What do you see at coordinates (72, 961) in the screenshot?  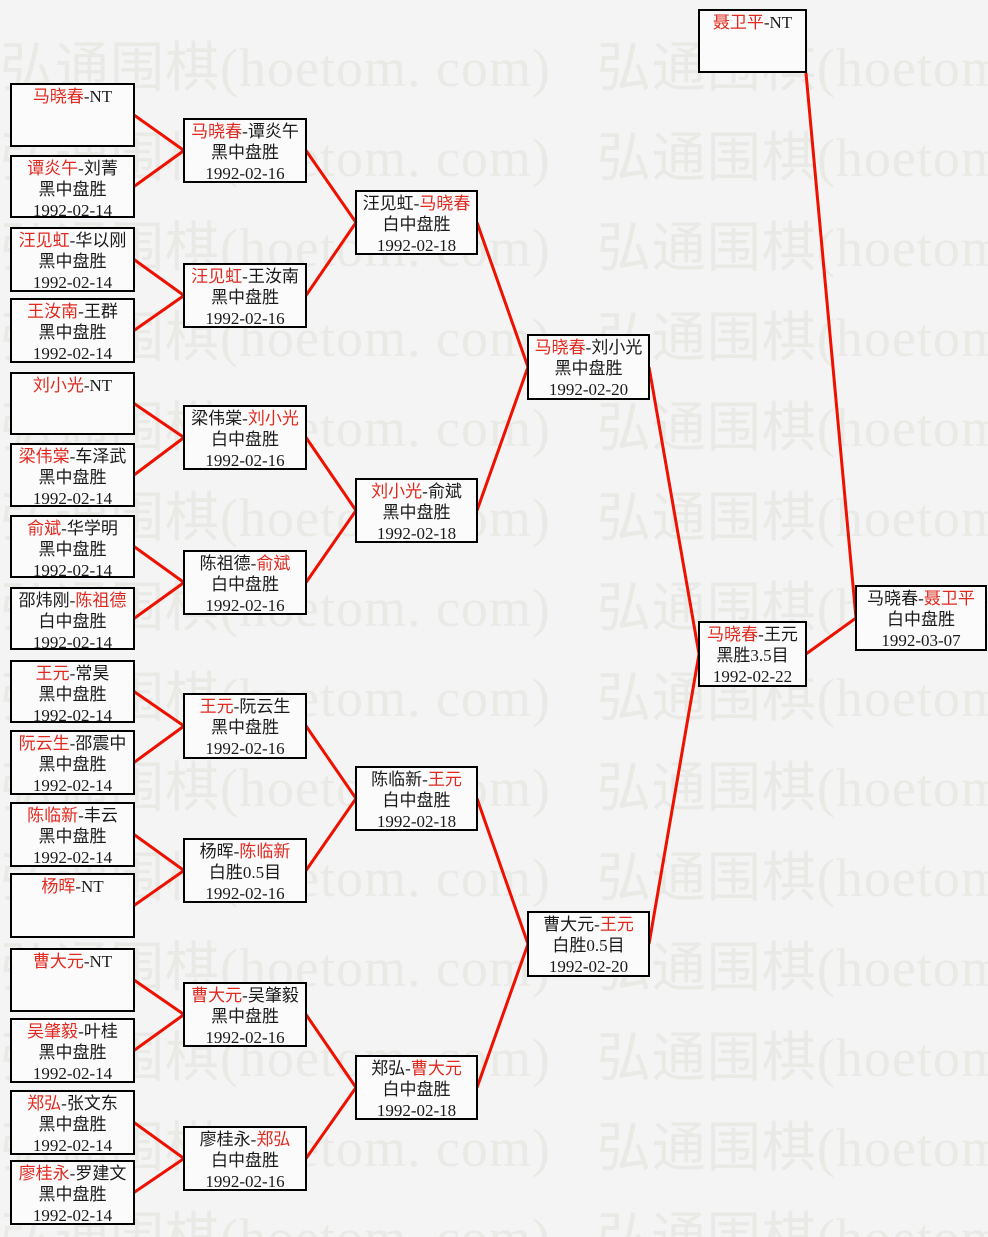 I see `pairing-line: 曹大元-NT` at bounding box center [72, 961].